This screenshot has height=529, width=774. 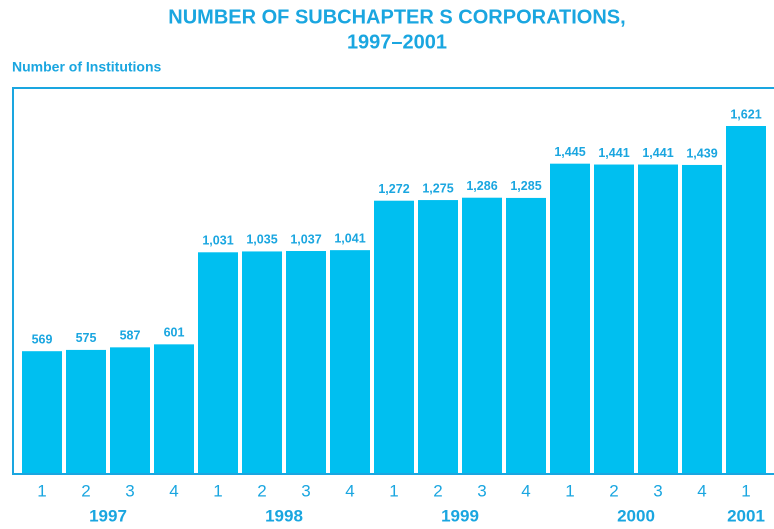 What do you see at coordinates (437, 188) in the screenshot?
I see `value-label: 1,275` at bounding box center [437, 188].